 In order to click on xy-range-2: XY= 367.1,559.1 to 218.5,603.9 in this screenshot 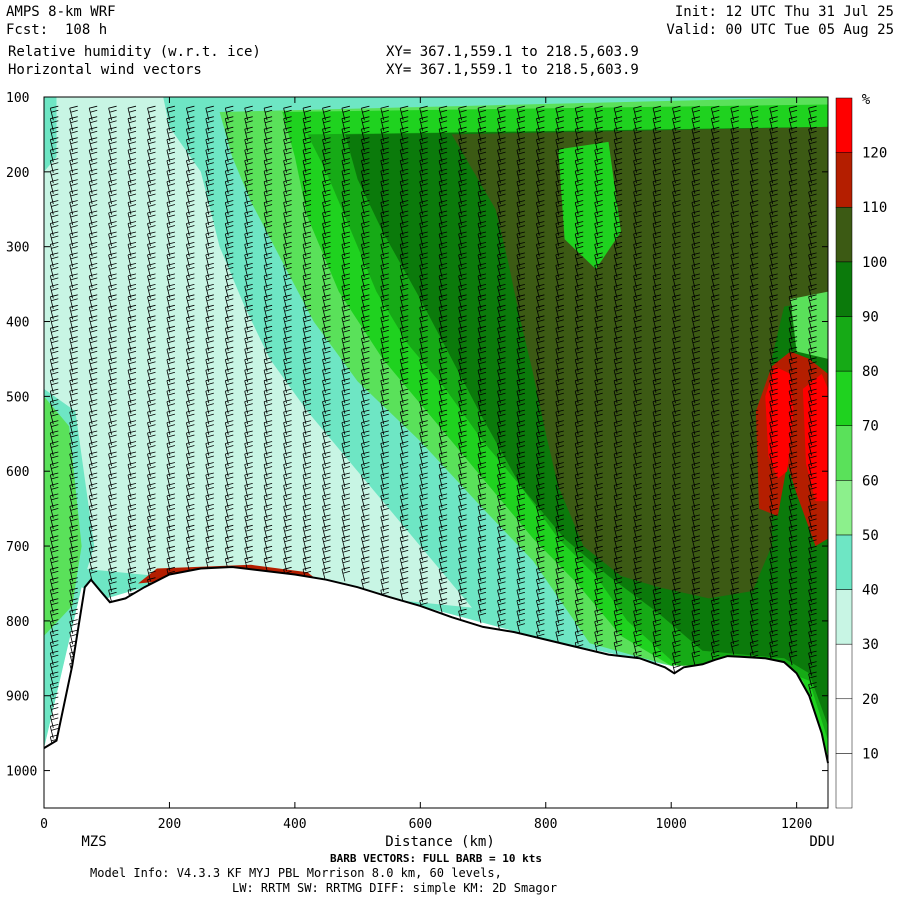, I will do `click(512, 70)`.